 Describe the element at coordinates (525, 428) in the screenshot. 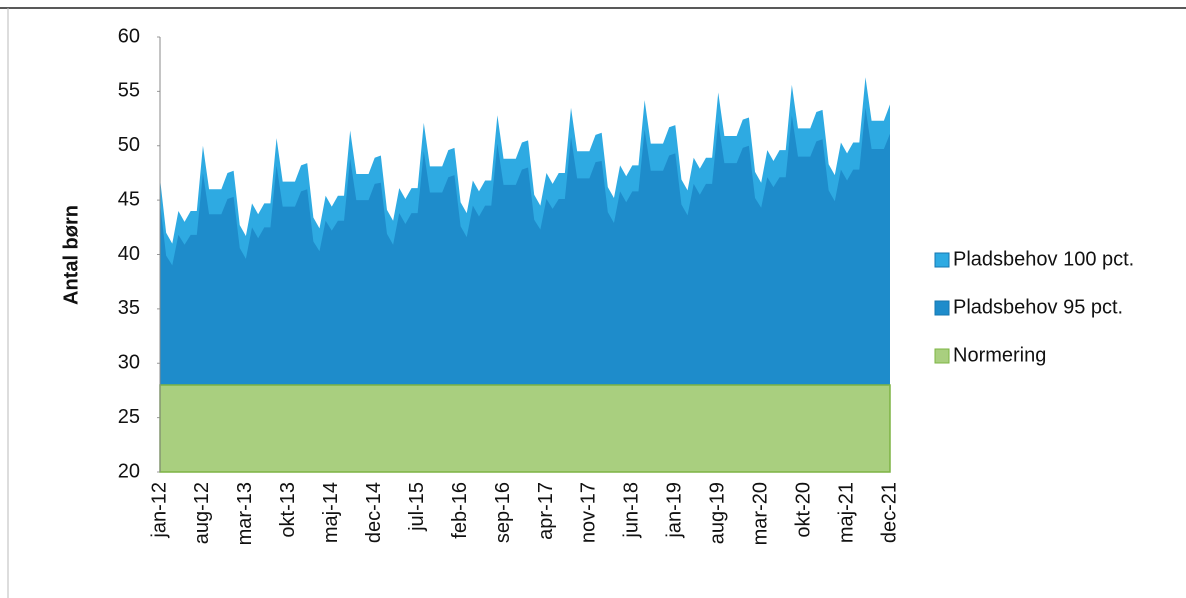

I see `area` at that location.